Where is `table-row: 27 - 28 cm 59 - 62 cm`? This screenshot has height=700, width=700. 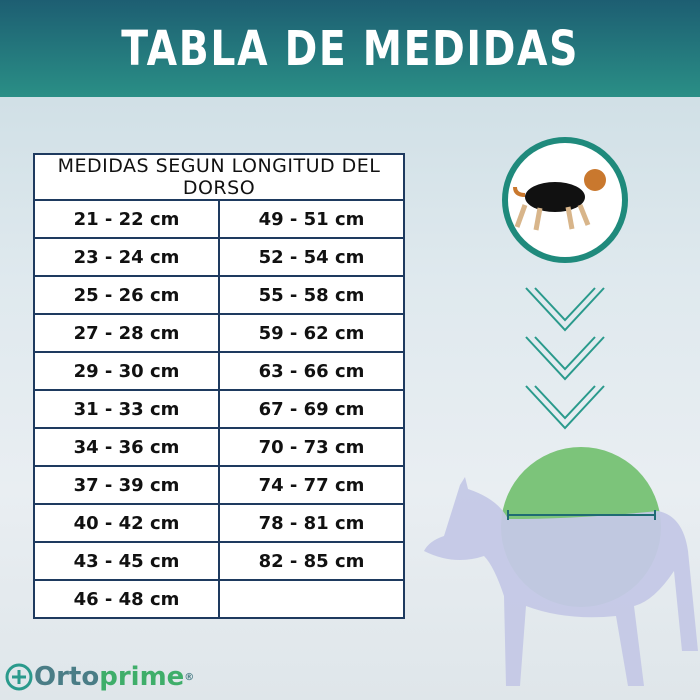 table-row: 27 - 28 cm 59 - 62 cm is located at coordinates (219, 333).